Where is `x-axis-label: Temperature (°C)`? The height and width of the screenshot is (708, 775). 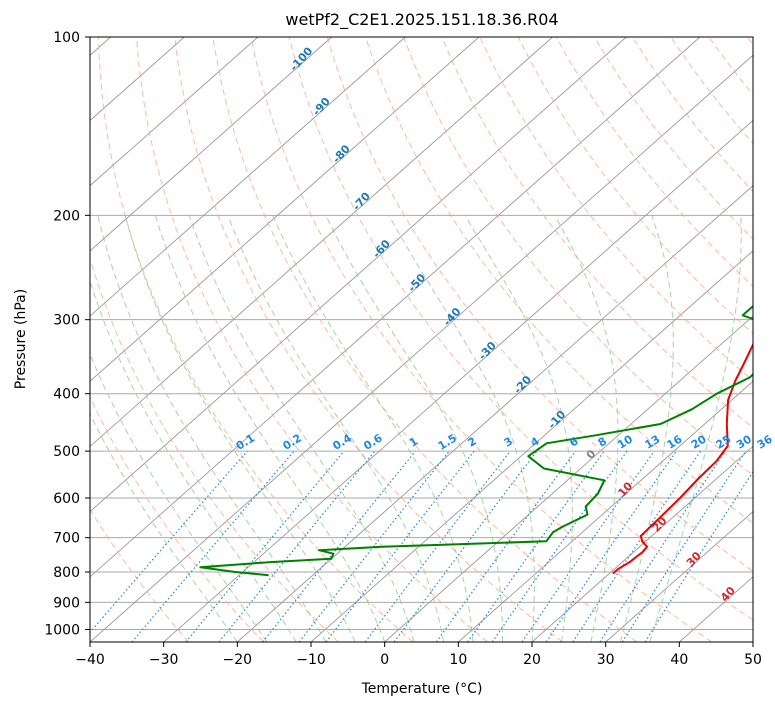 x-axis-label: Temperature (°C) is located at coordinates (422, 689).